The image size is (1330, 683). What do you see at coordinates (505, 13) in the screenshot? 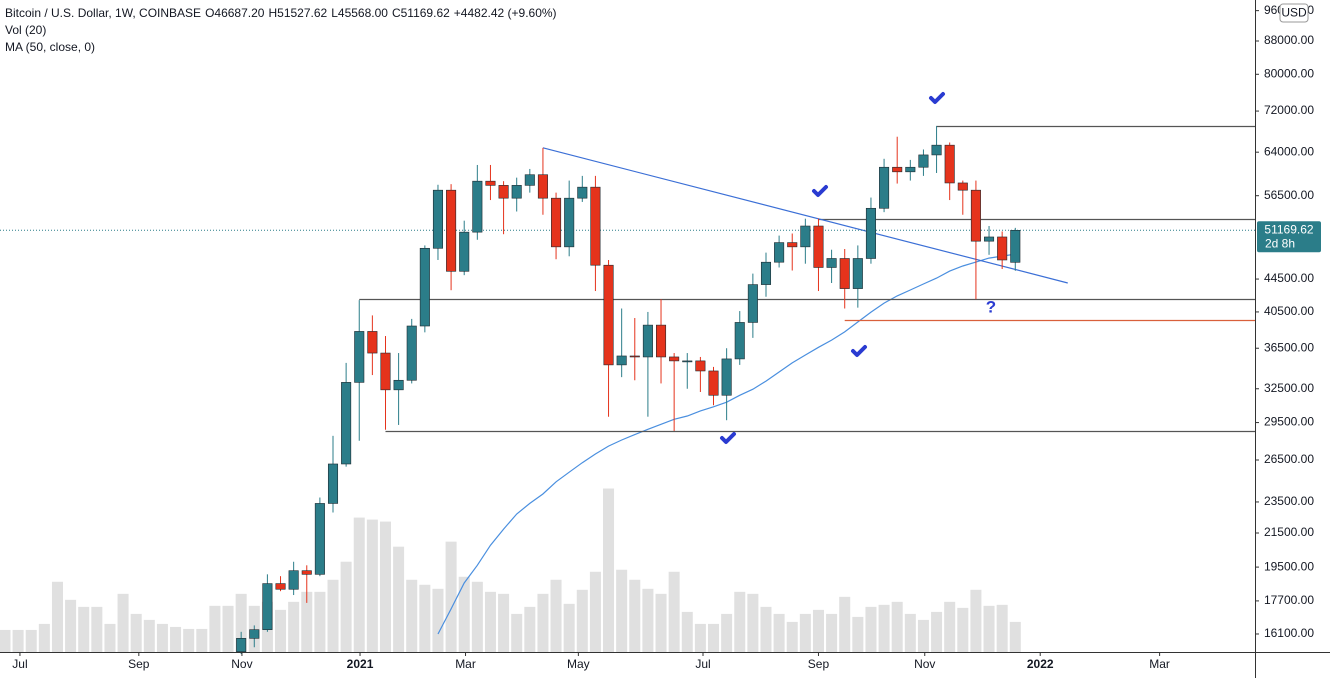
I see `change: +4482.42 (+9.60%)` at bounding box center [505, 13].